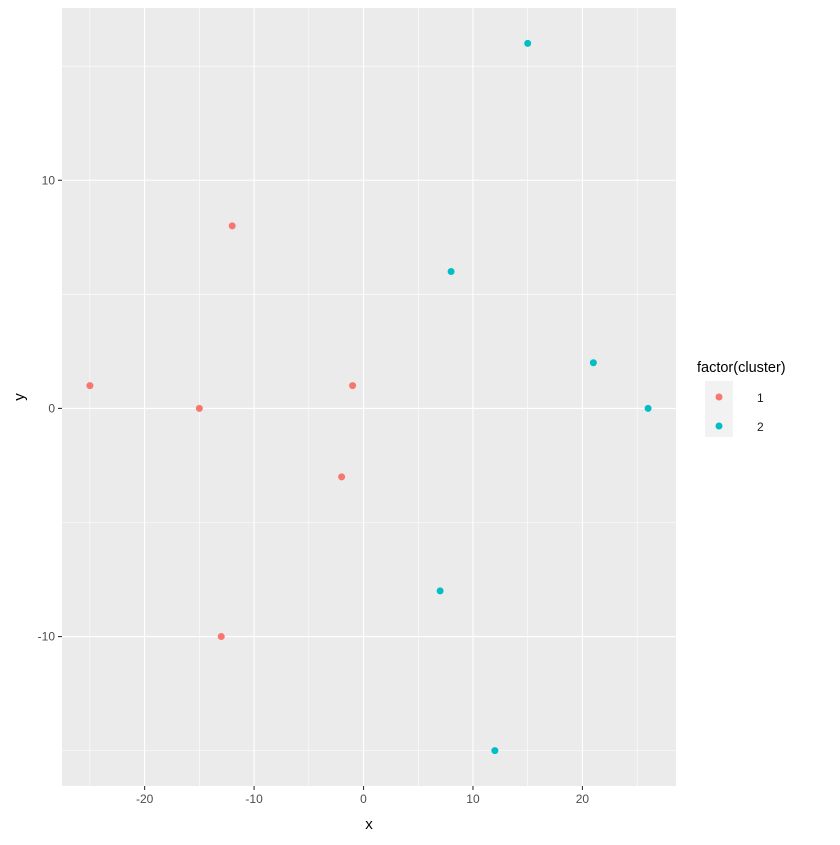 The image size is (840, 845). I want to click on x-tick-label: -10, so click(254, 799).